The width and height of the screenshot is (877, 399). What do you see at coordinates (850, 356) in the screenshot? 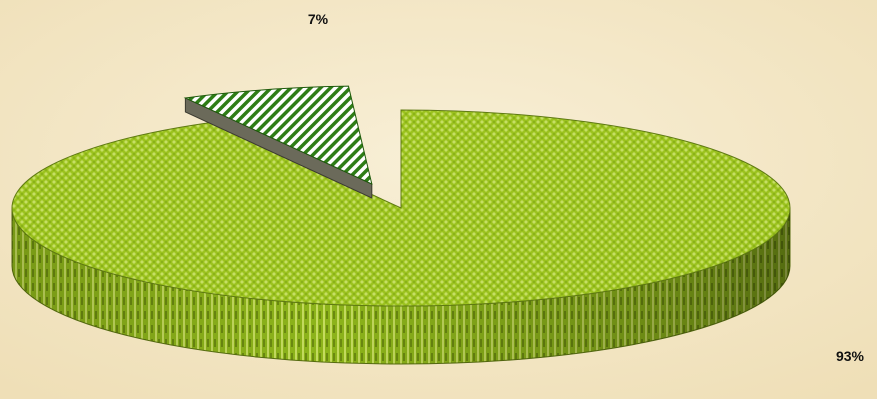
I see `slice-label-93: 93%` at bounding box center [850, 356].